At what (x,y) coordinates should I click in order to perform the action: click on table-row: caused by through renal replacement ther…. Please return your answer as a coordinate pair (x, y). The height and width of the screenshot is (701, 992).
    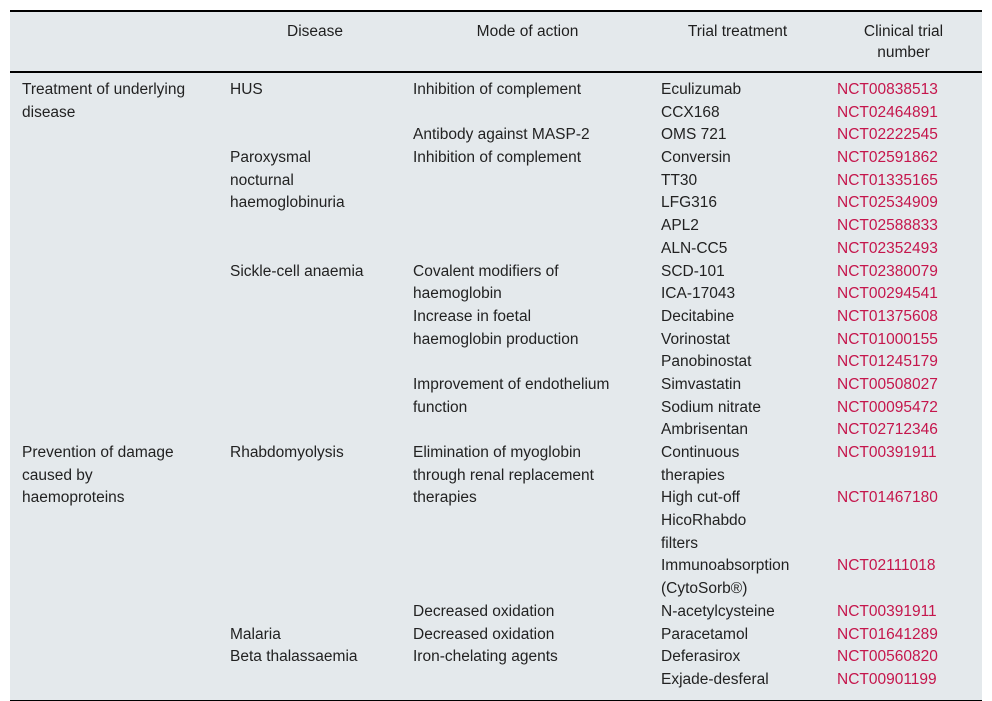
    Looking at the image, I should click on (496, 476).